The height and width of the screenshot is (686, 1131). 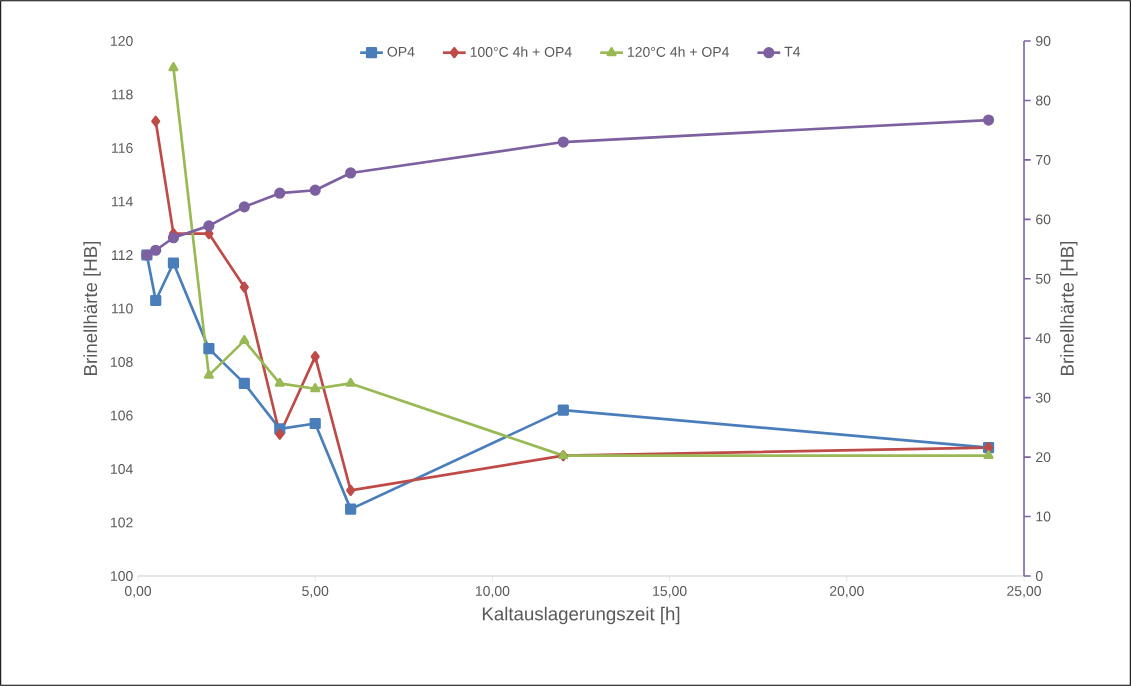 I want to click on y-axis-title: Brinellhärte [HB], so click(x=92, y=308).